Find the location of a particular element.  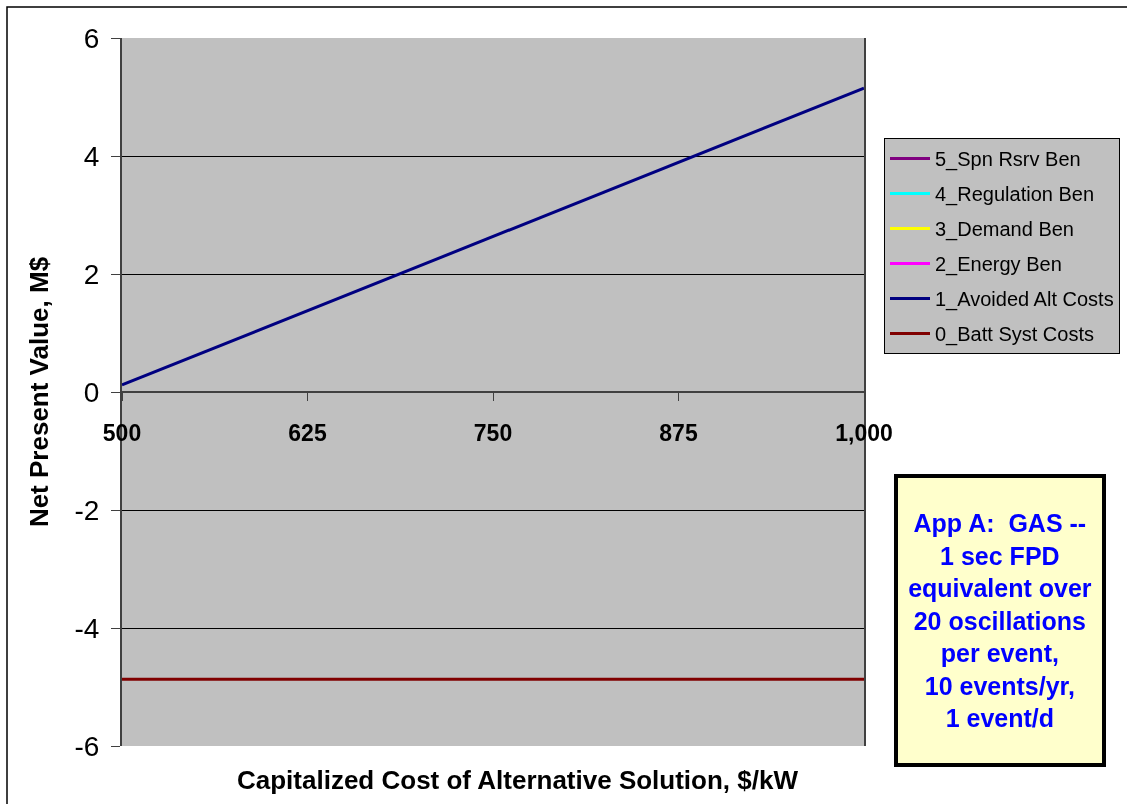

y-tick-label: 4 is located at coordinates (91, 156).